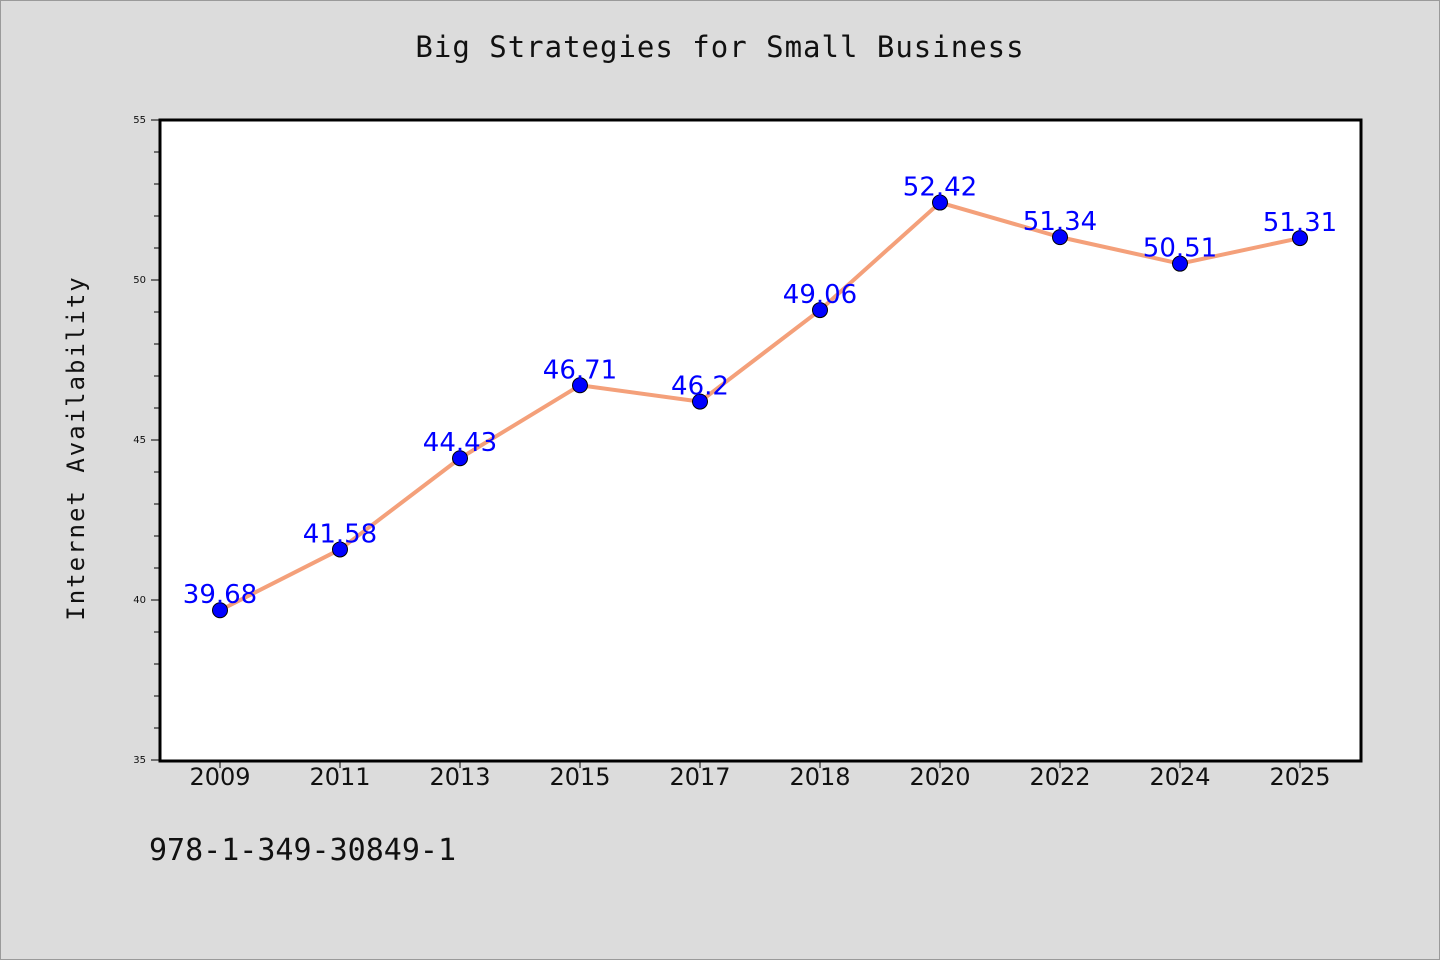 The height and width of the screenshot is (960, 1440). I want to click on y-tick-label: 35, so click(139, 760).